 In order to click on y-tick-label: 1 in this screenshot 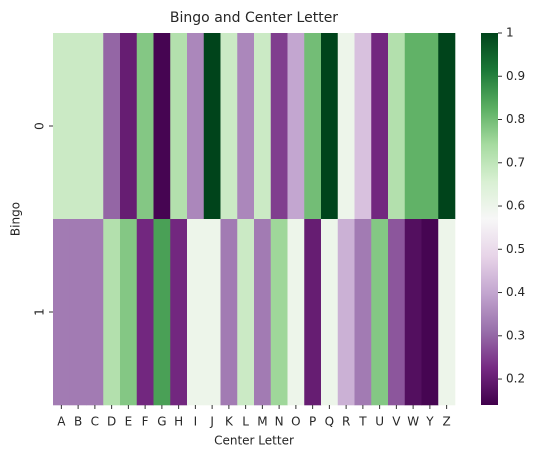, I will do `click(40, 312)`.